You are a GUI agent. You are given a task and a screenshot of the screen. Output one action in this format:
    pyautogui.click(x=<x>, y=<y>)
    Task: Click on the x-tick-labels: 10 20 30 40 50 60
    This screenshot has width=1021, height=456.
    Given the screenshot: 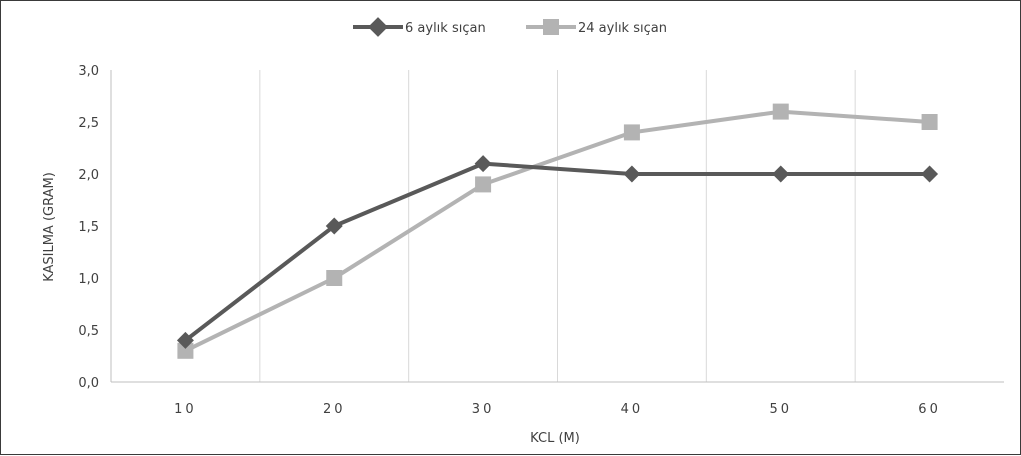 What is the action you would take?
    pyautogui.click(x=557, y=409)
    